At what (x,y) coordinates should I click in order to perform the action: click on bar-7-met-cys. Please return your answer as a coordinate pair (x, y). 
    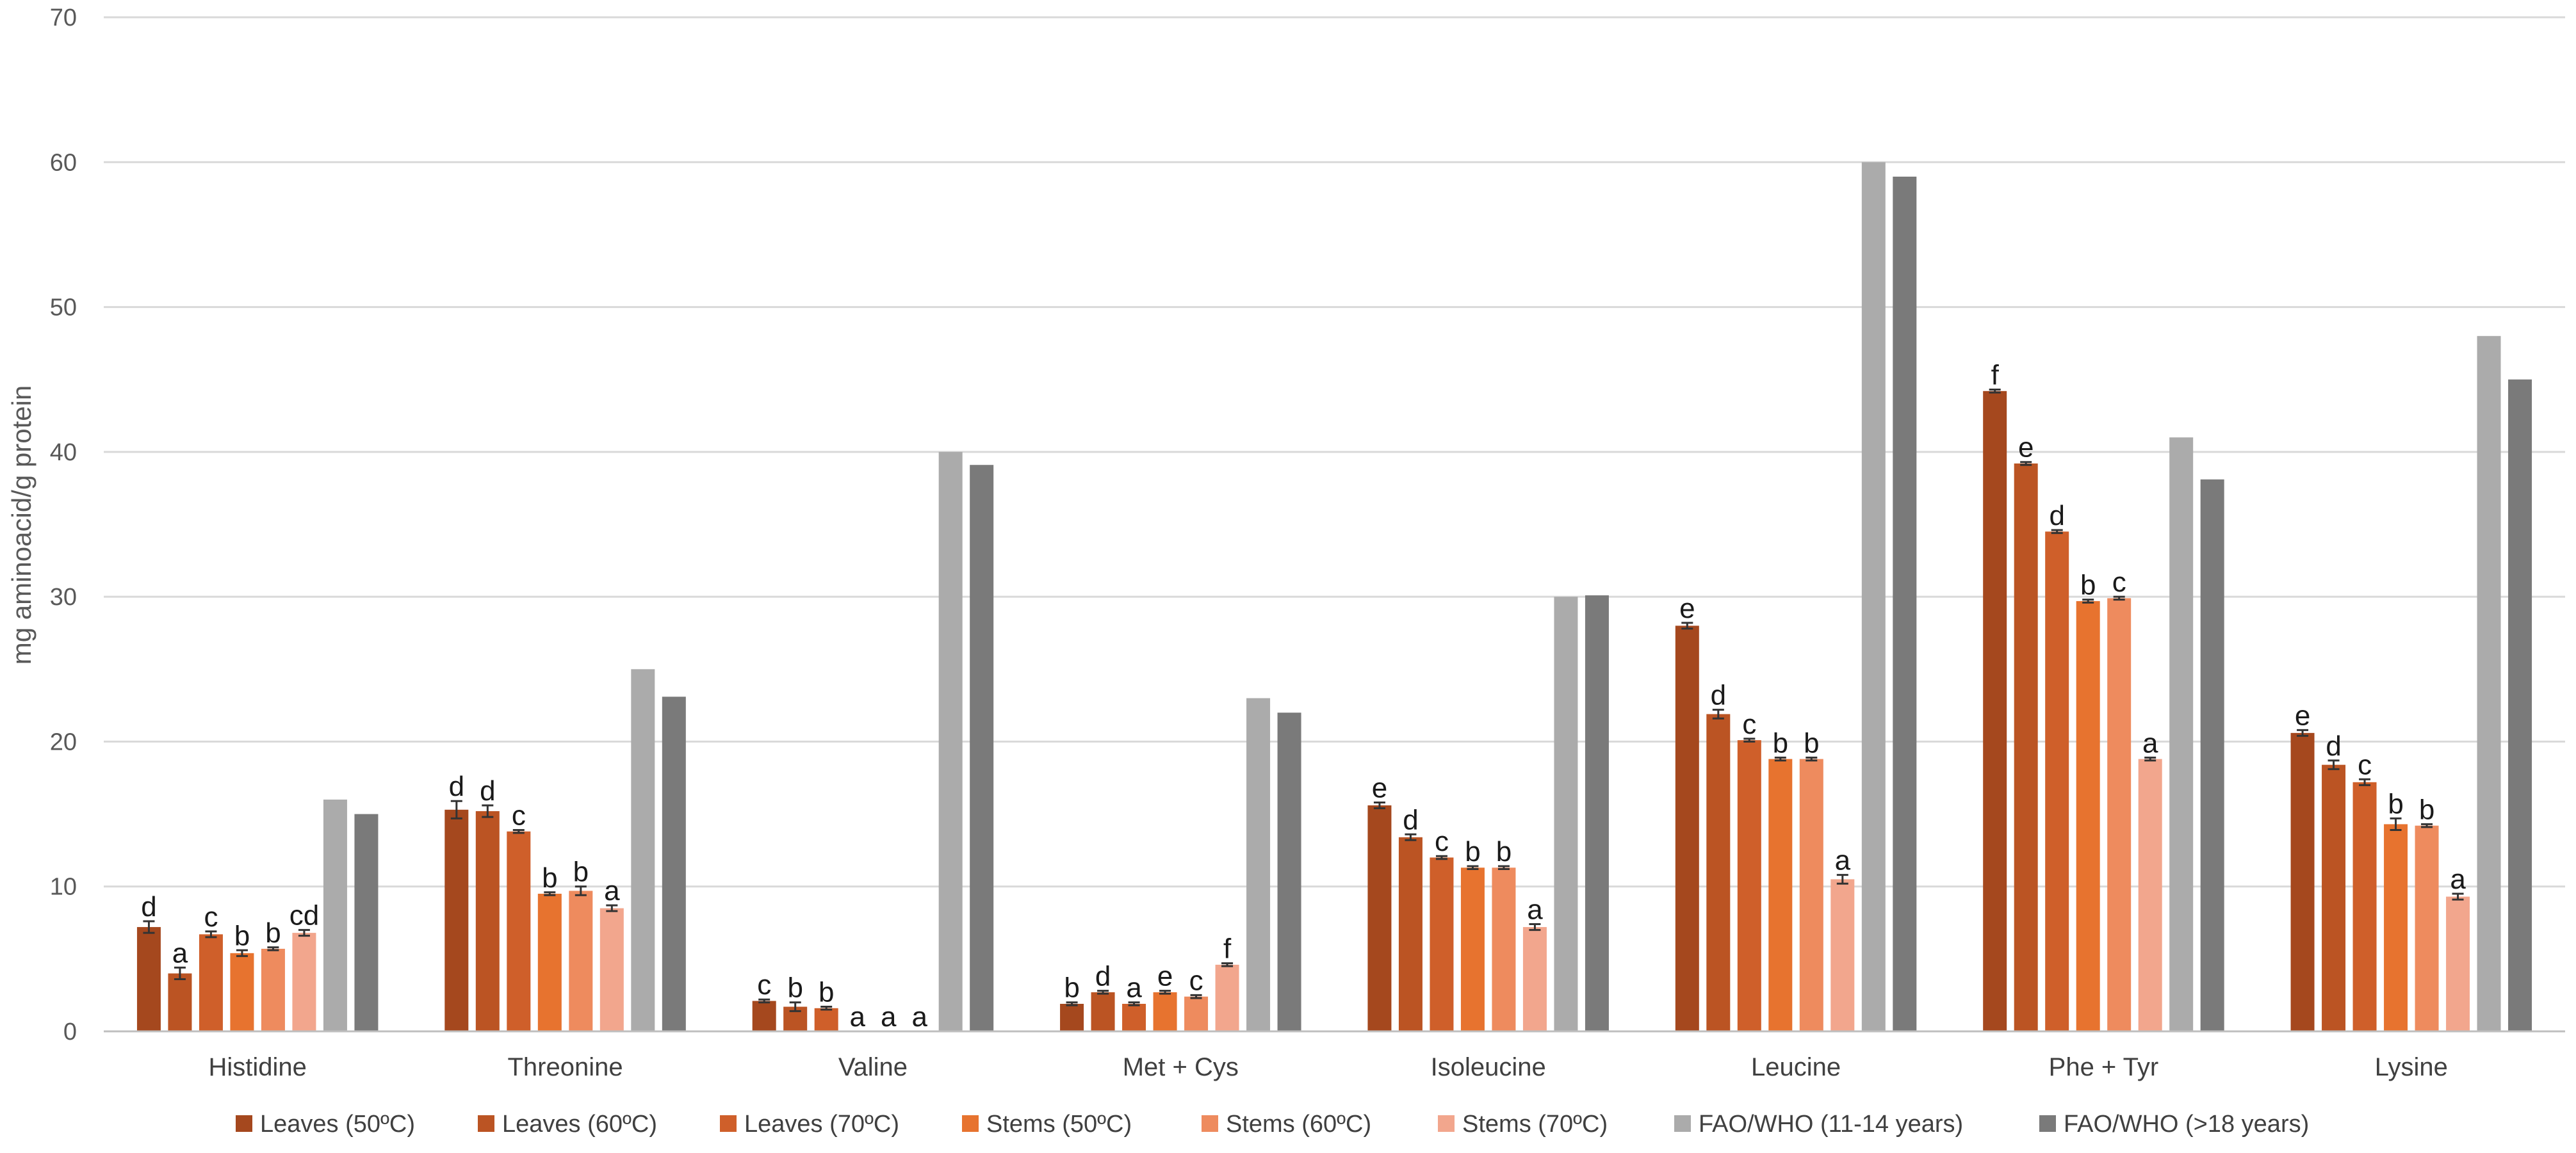
    Looking at the image, I should click on (1258, 864).